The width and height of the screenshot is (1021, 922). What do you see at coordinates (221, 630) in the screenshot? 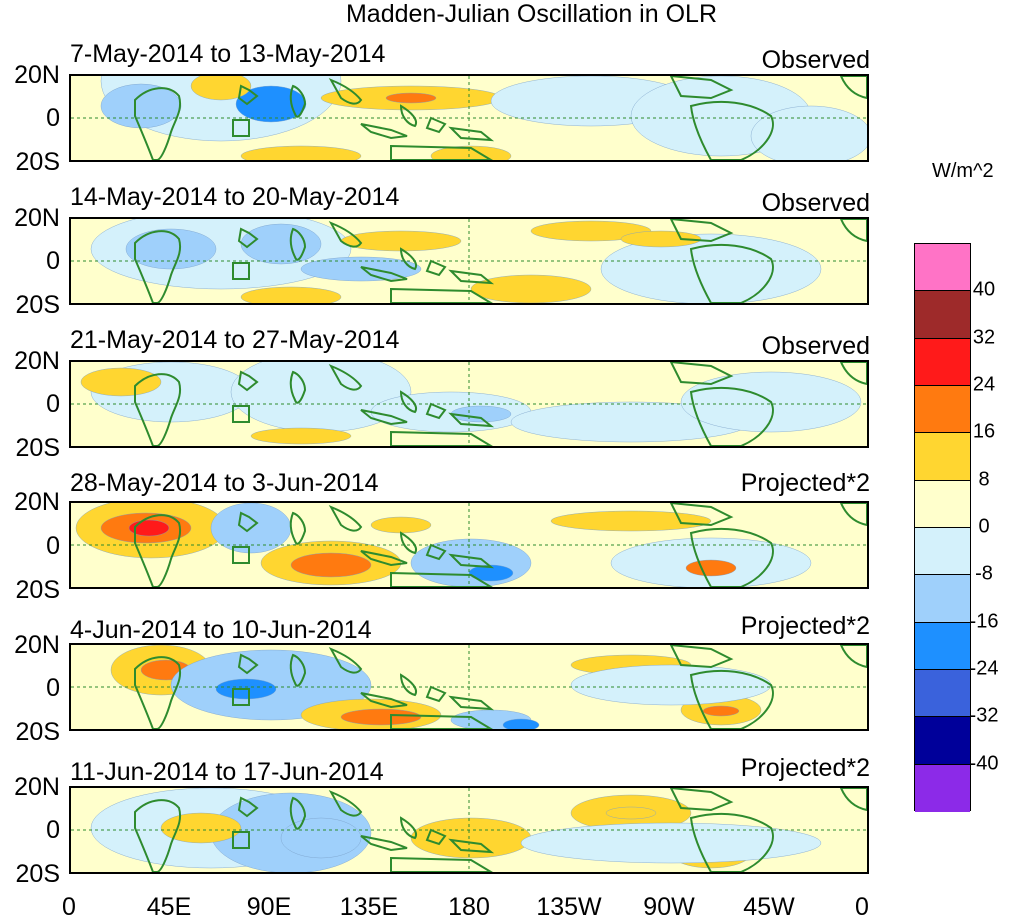
I see `panel-5-date: 4-Jun-2014 to 10-Jun-2014` at bounding box center [221, 630].